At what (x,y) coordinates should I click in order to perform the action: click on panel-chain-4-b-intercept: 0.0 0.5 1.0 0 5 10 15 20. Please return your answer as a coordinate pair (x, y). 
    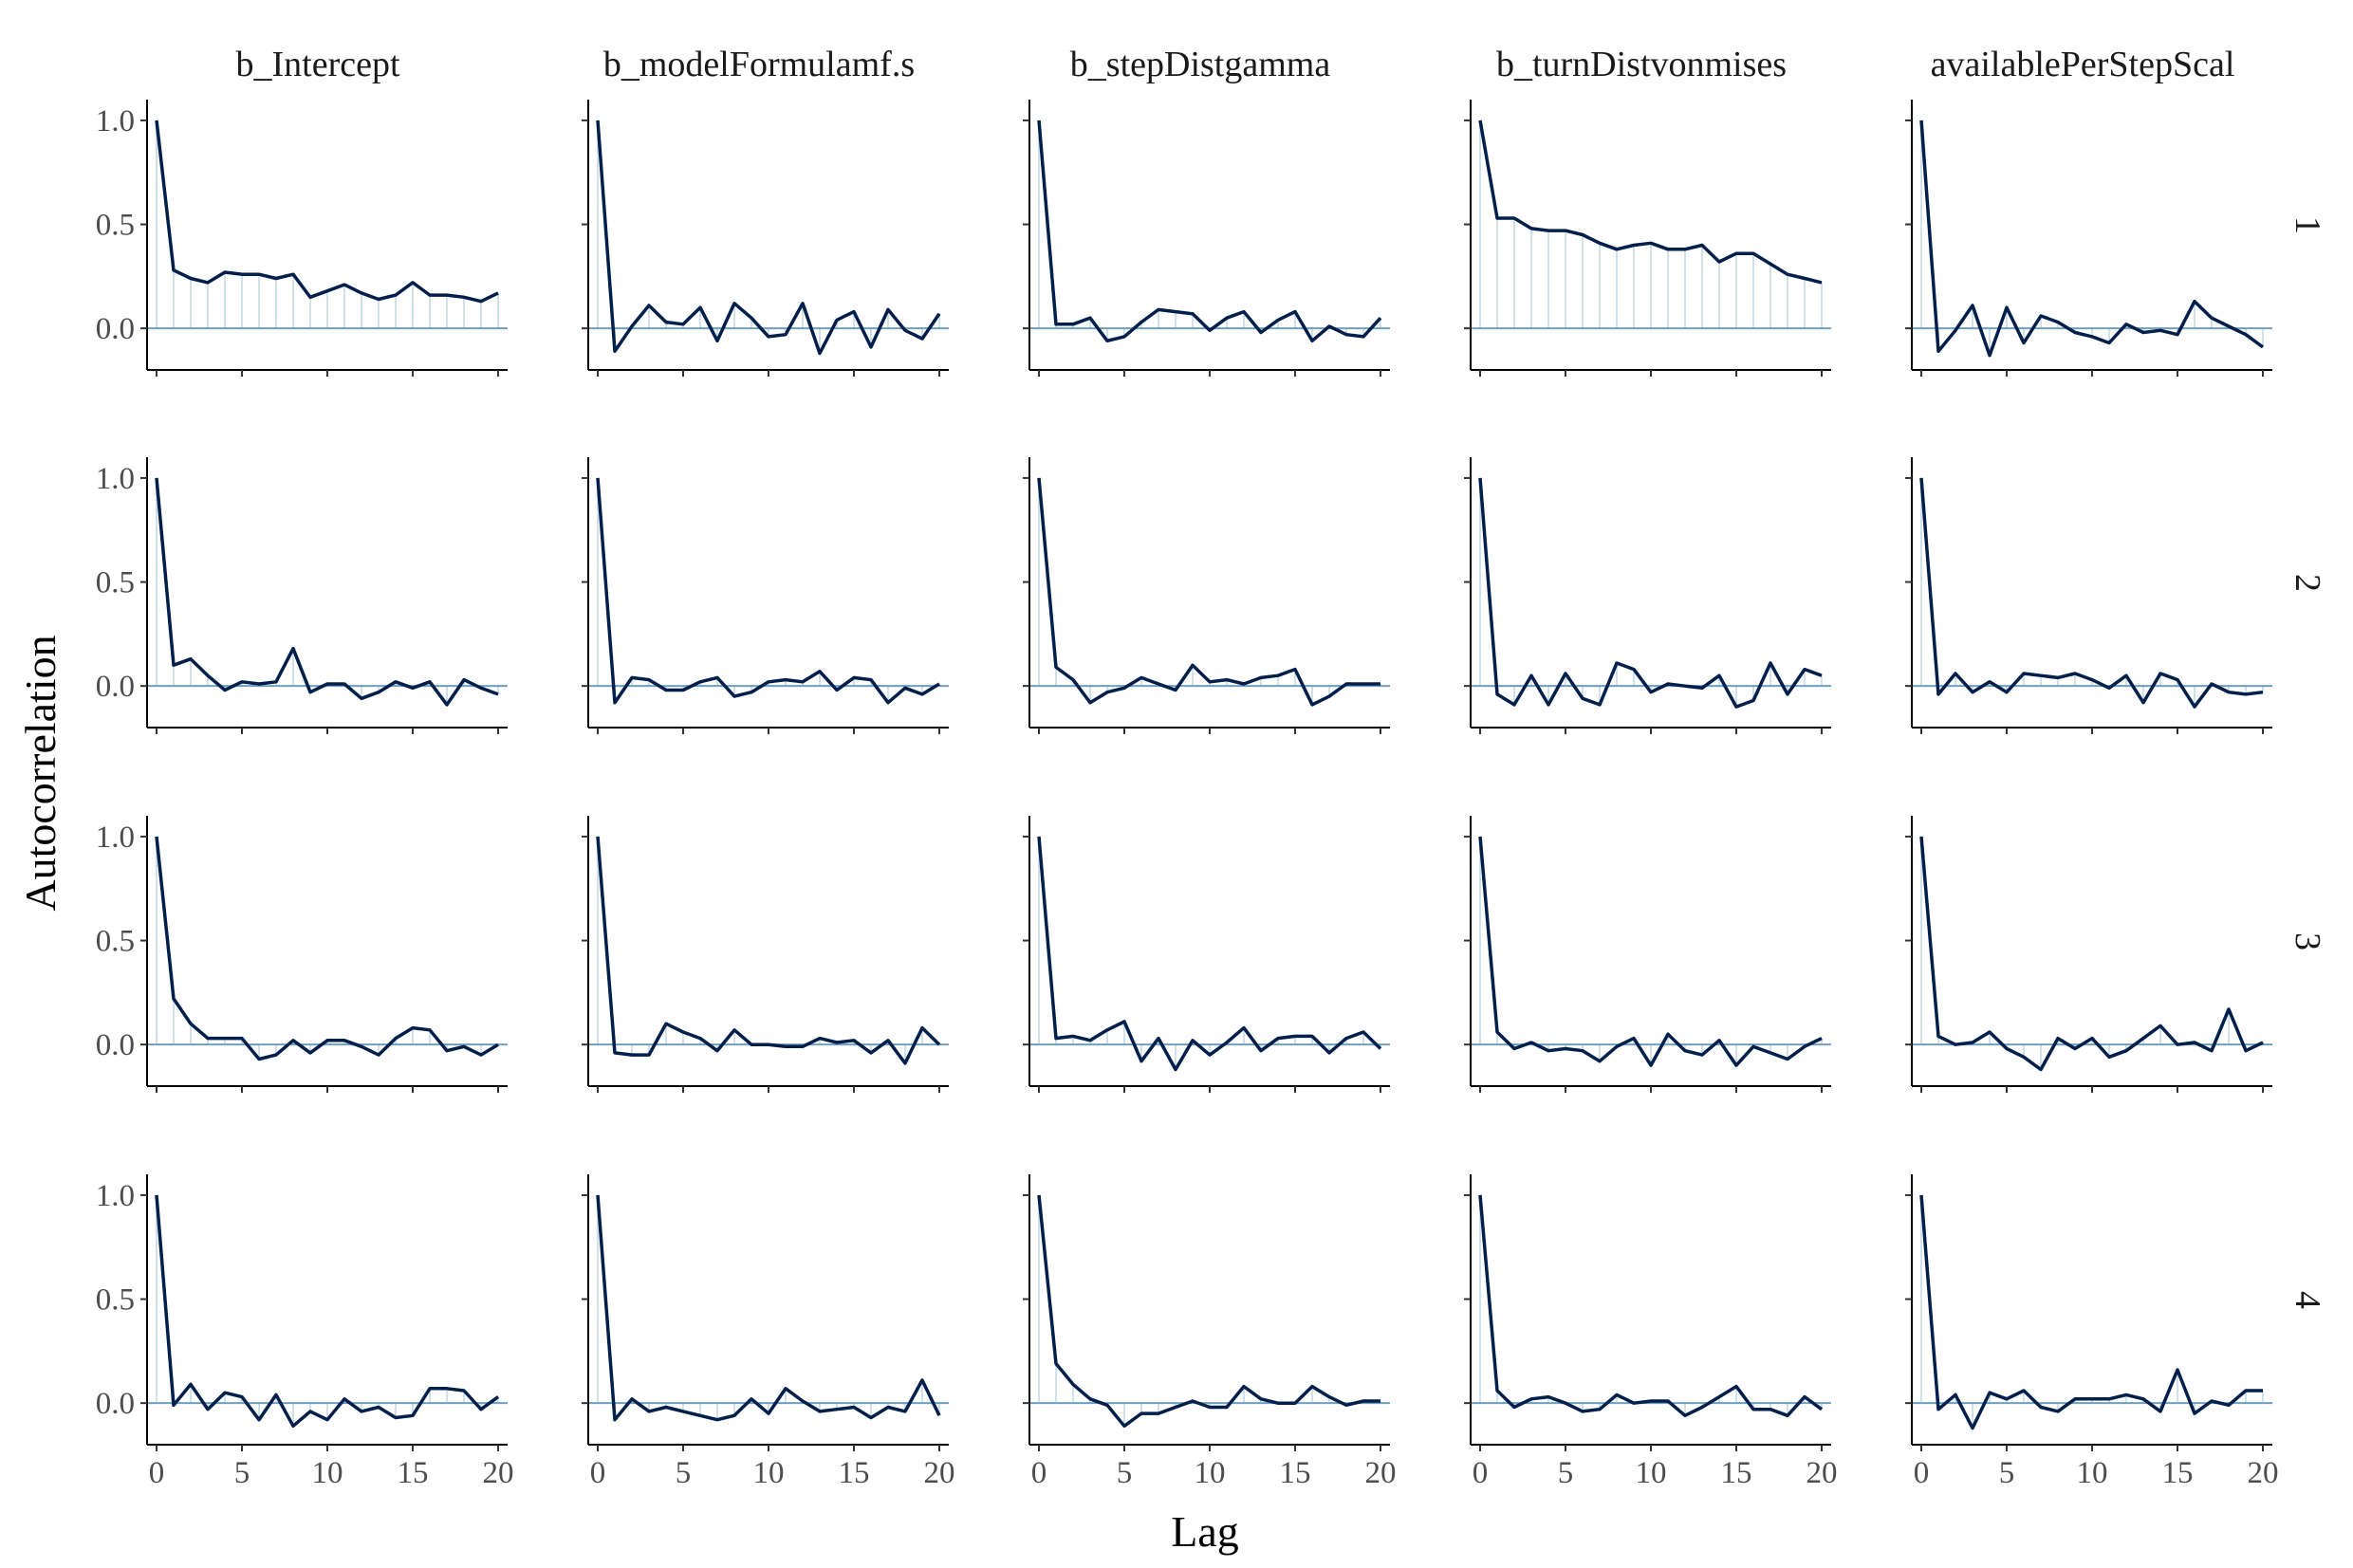
    Looking at the image, I should click on (305, 1332).